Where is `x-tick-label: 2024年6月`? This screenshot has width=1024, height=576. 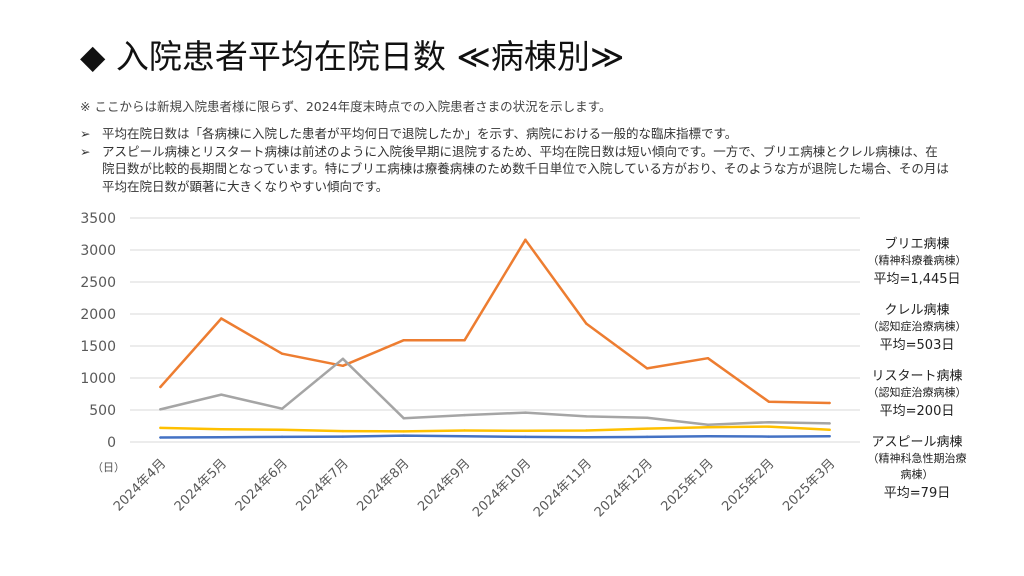
x-tick-label: 2024年6月 is located at coordinates (262, 485).